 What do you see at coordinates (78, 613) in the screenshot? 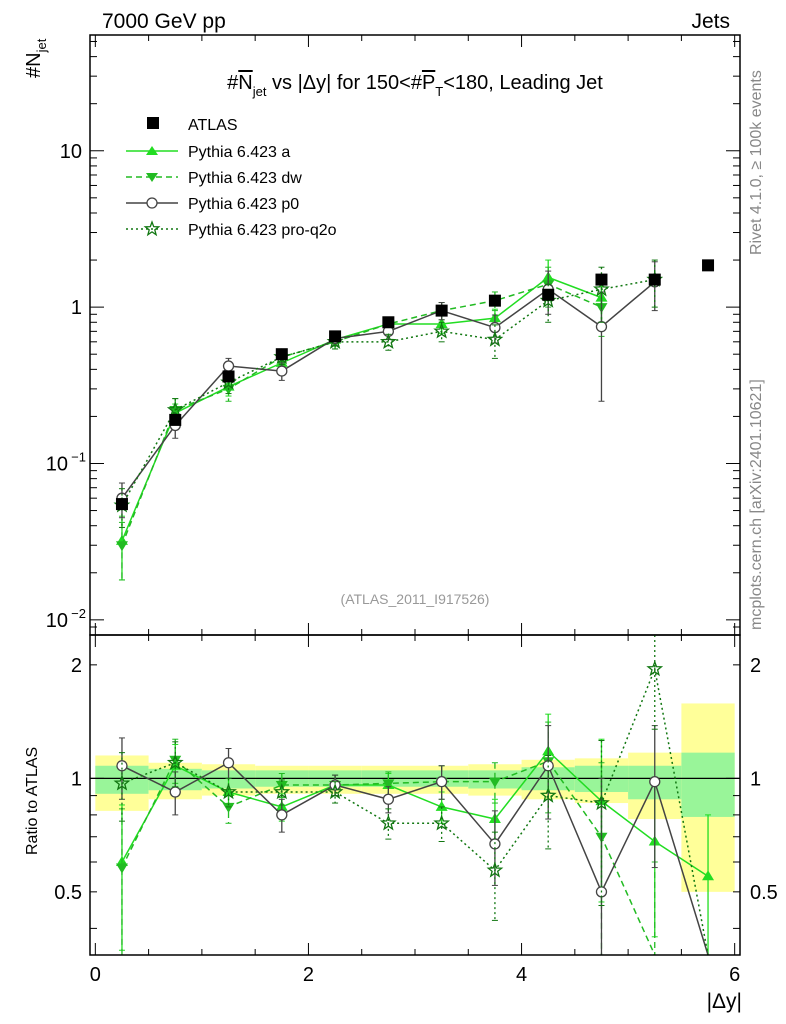
I see `main-y-tick-exponent: −2` at bounding box center [78, 613].